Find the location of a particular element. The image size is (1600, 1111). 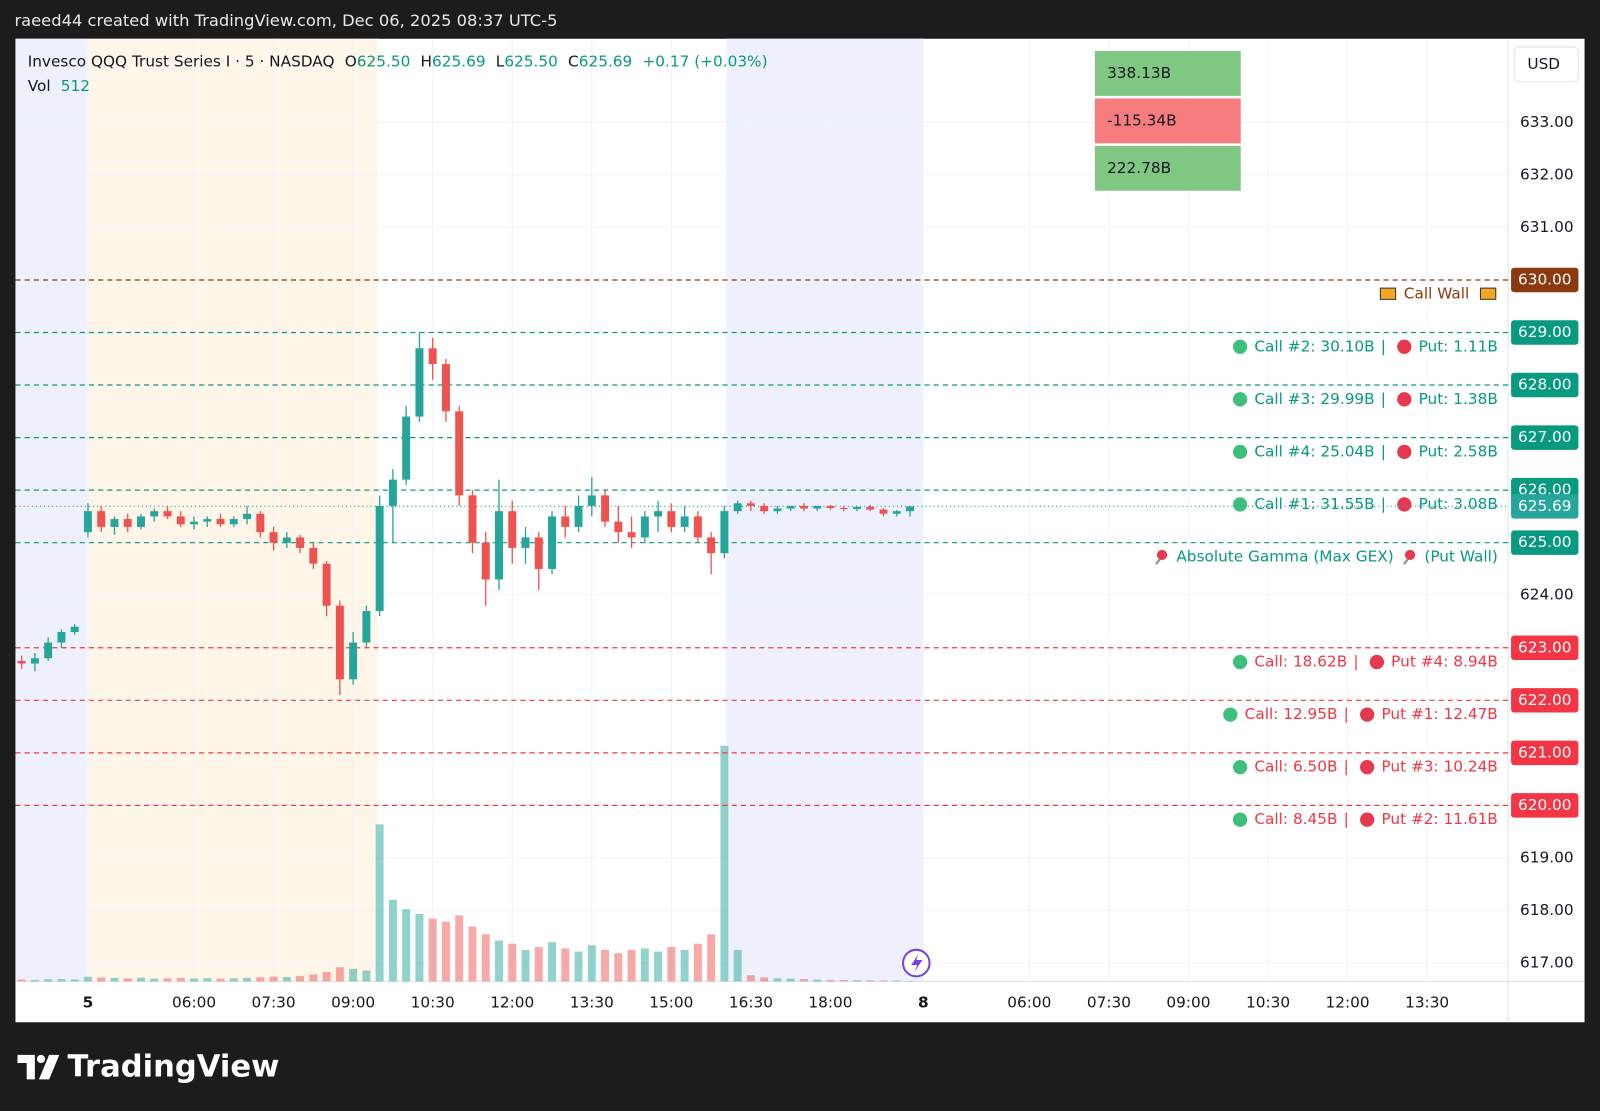

call-label: Call #2: 30.10B is located at coordinates (1314, 346).